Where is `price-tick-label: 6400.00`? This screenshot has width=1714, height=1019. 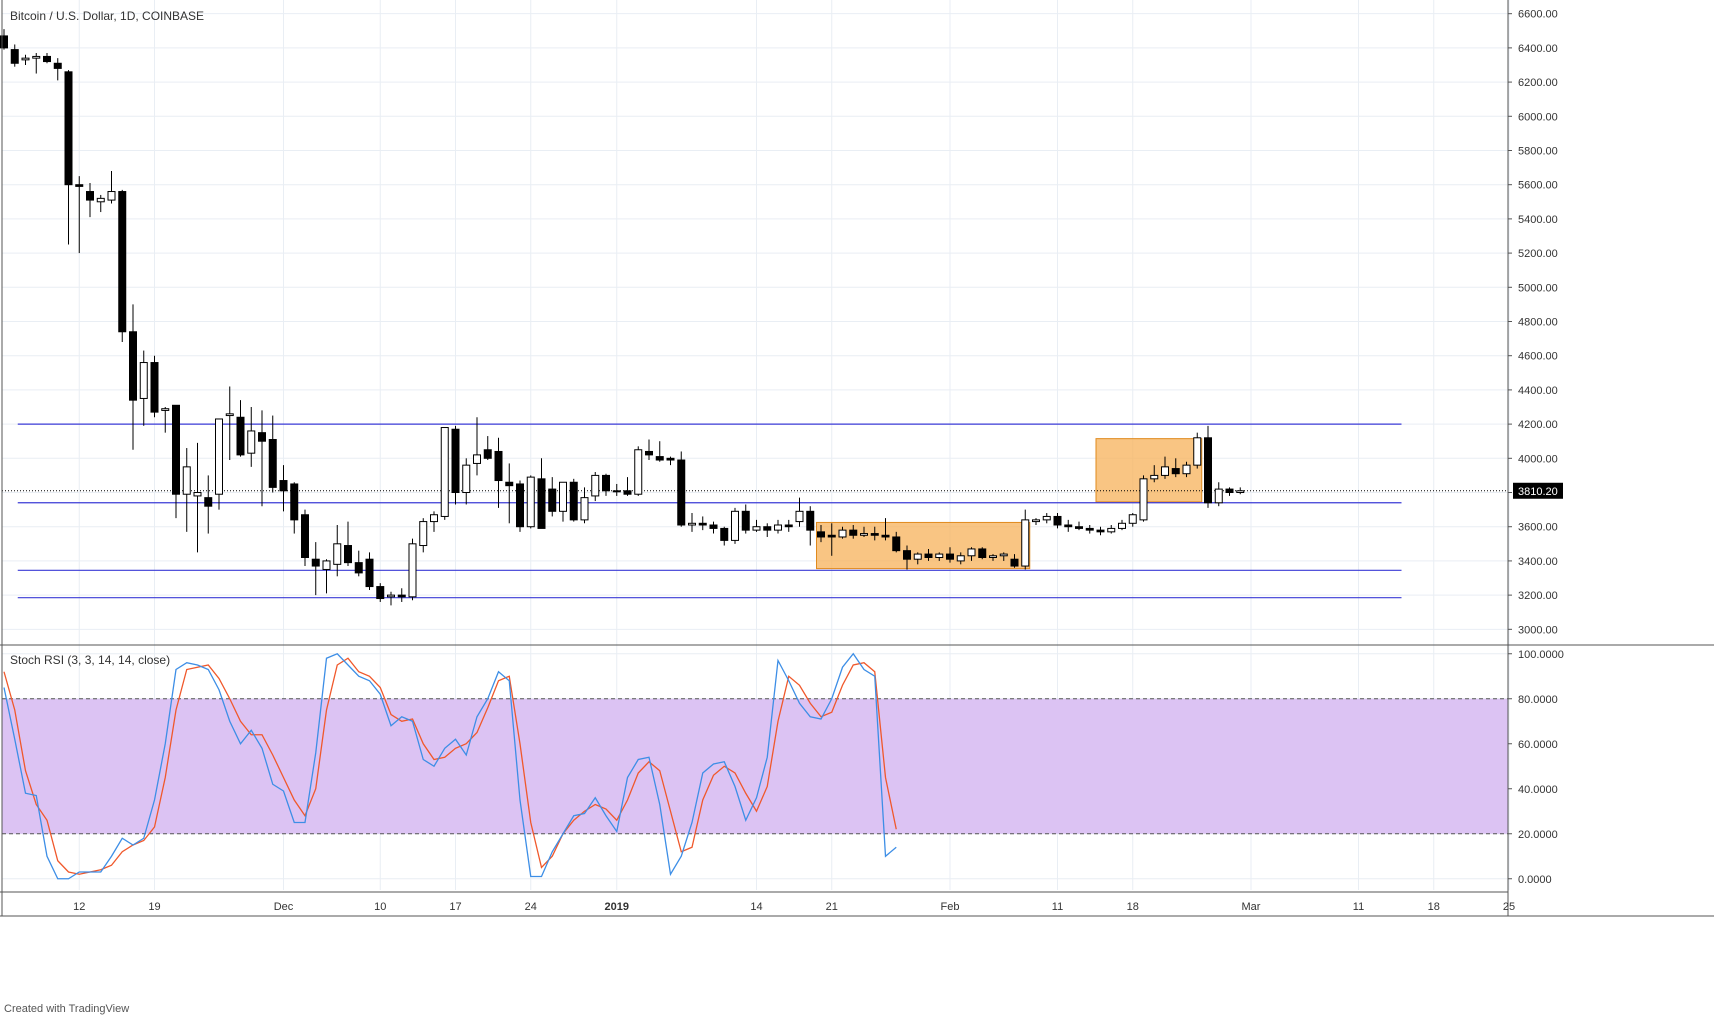 price-tick-label: 6400.00 is located at coordinates (1538, 49).